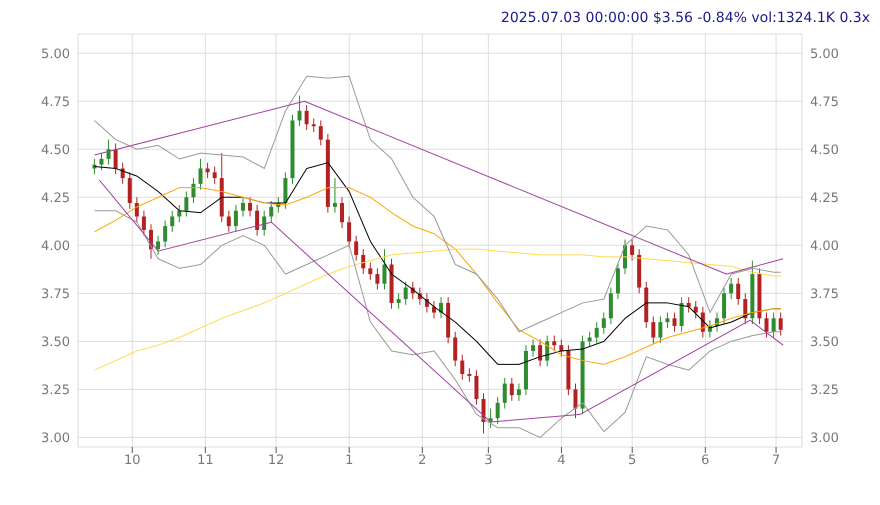 This screenshot has height=505, width=880. Describe the element at coordinates (824, 198) in the screenshot. I see `y2-tick-label: 4.25` at that location.